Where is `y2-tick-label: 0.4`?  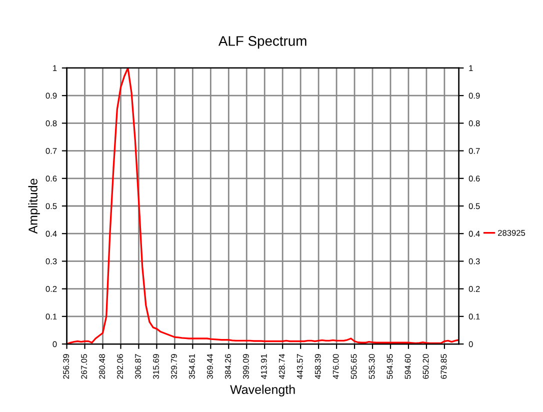
y2-tick-label: 0.4 is located at coordinates (474, 233).